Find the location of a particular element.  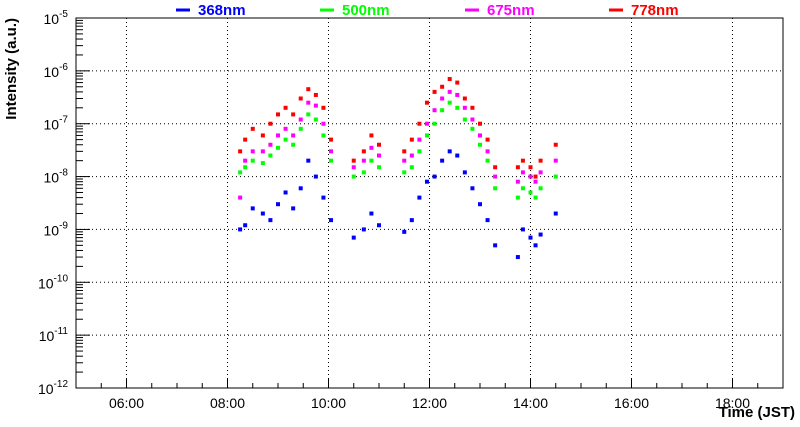

y-axis-label: Intensity (a.u.) is located at coordinates (11, 69).